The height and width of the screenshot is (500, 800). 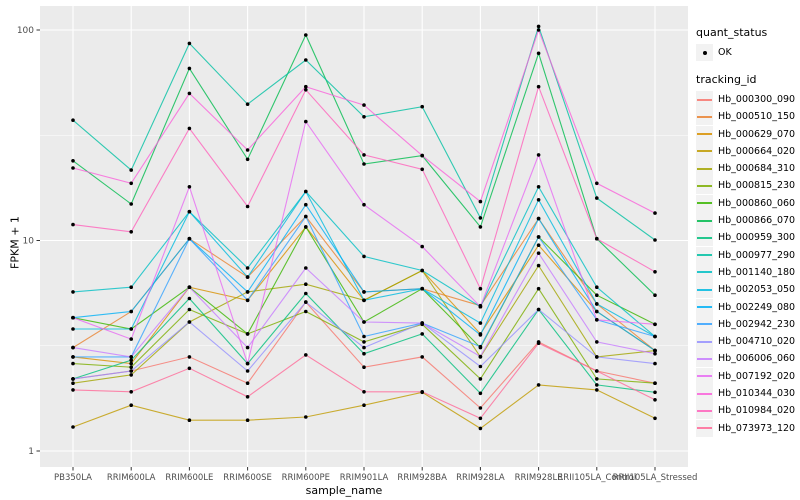 What do you see at coordinates (748, 238) in the screenshot?
I see `legend-item-Hb_000959_300: Hb_000959_300` at bounding box center [748, 238].